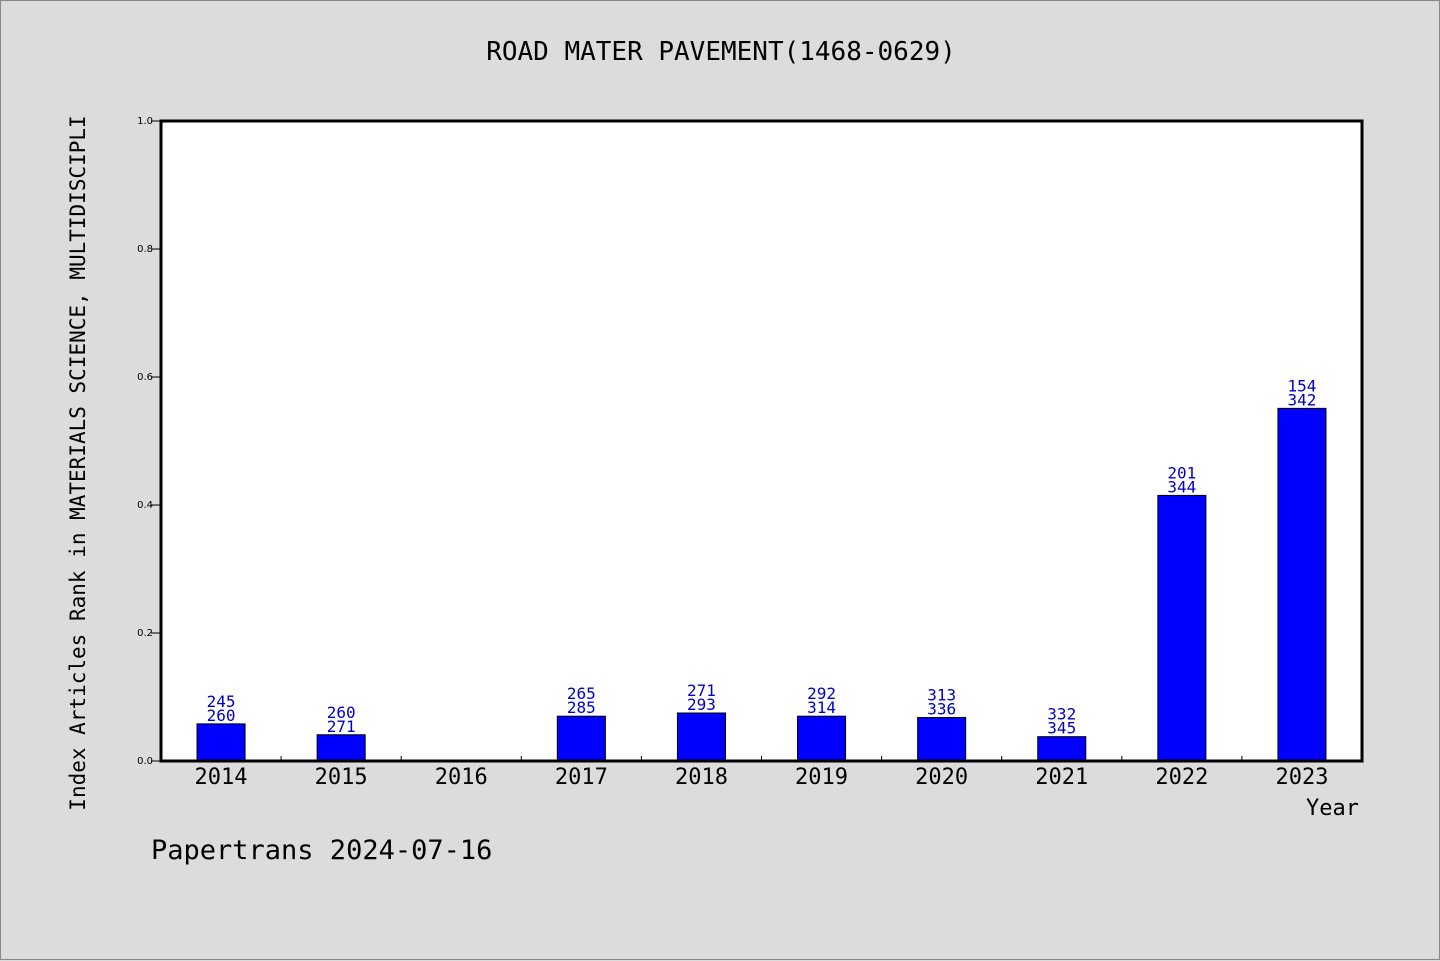  Describe the element at coordinates (461, 777) in the screenshot. I see `x-tick-label: 2016` at that location.